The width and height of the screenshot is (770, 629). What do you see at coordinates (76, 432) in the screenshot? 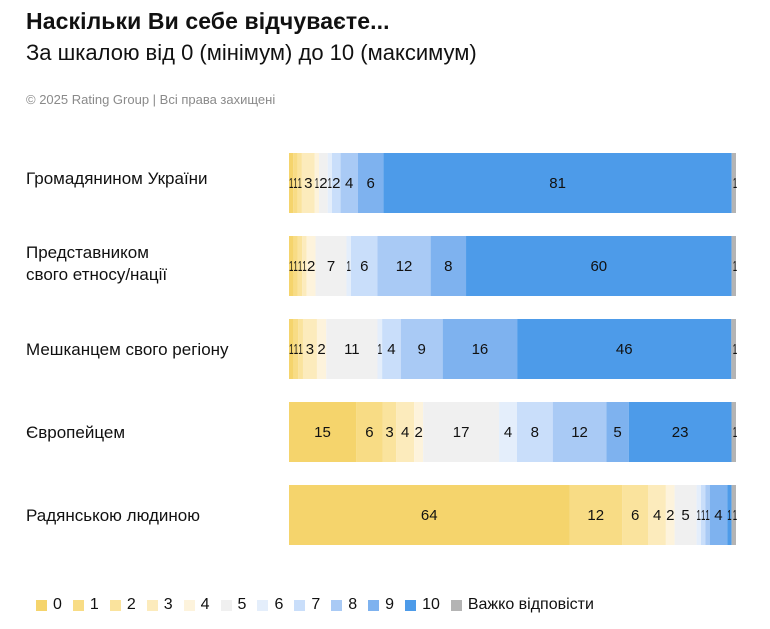
I see `category-label: Європейцем` at bounding box center [76, 432].